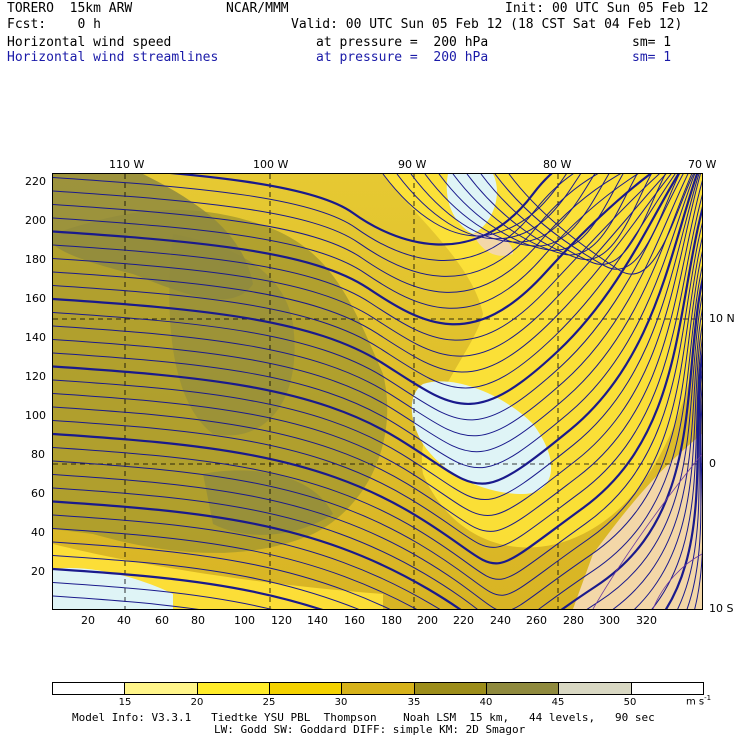 This screenshot has height=740, width=740. What do you see at coordinates (341, 702) in the screenshot?
I see `colorbar-label: 30` at bounding box center [341, 702].